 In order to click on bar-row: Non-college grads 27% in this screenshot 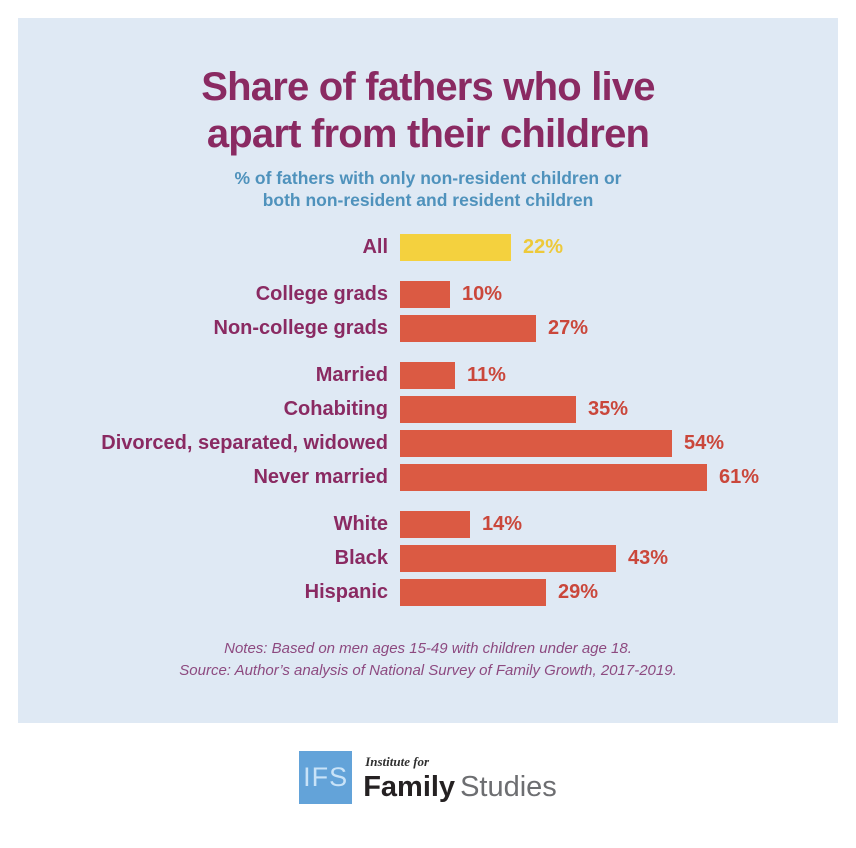, I will do `click(428, 329)`.